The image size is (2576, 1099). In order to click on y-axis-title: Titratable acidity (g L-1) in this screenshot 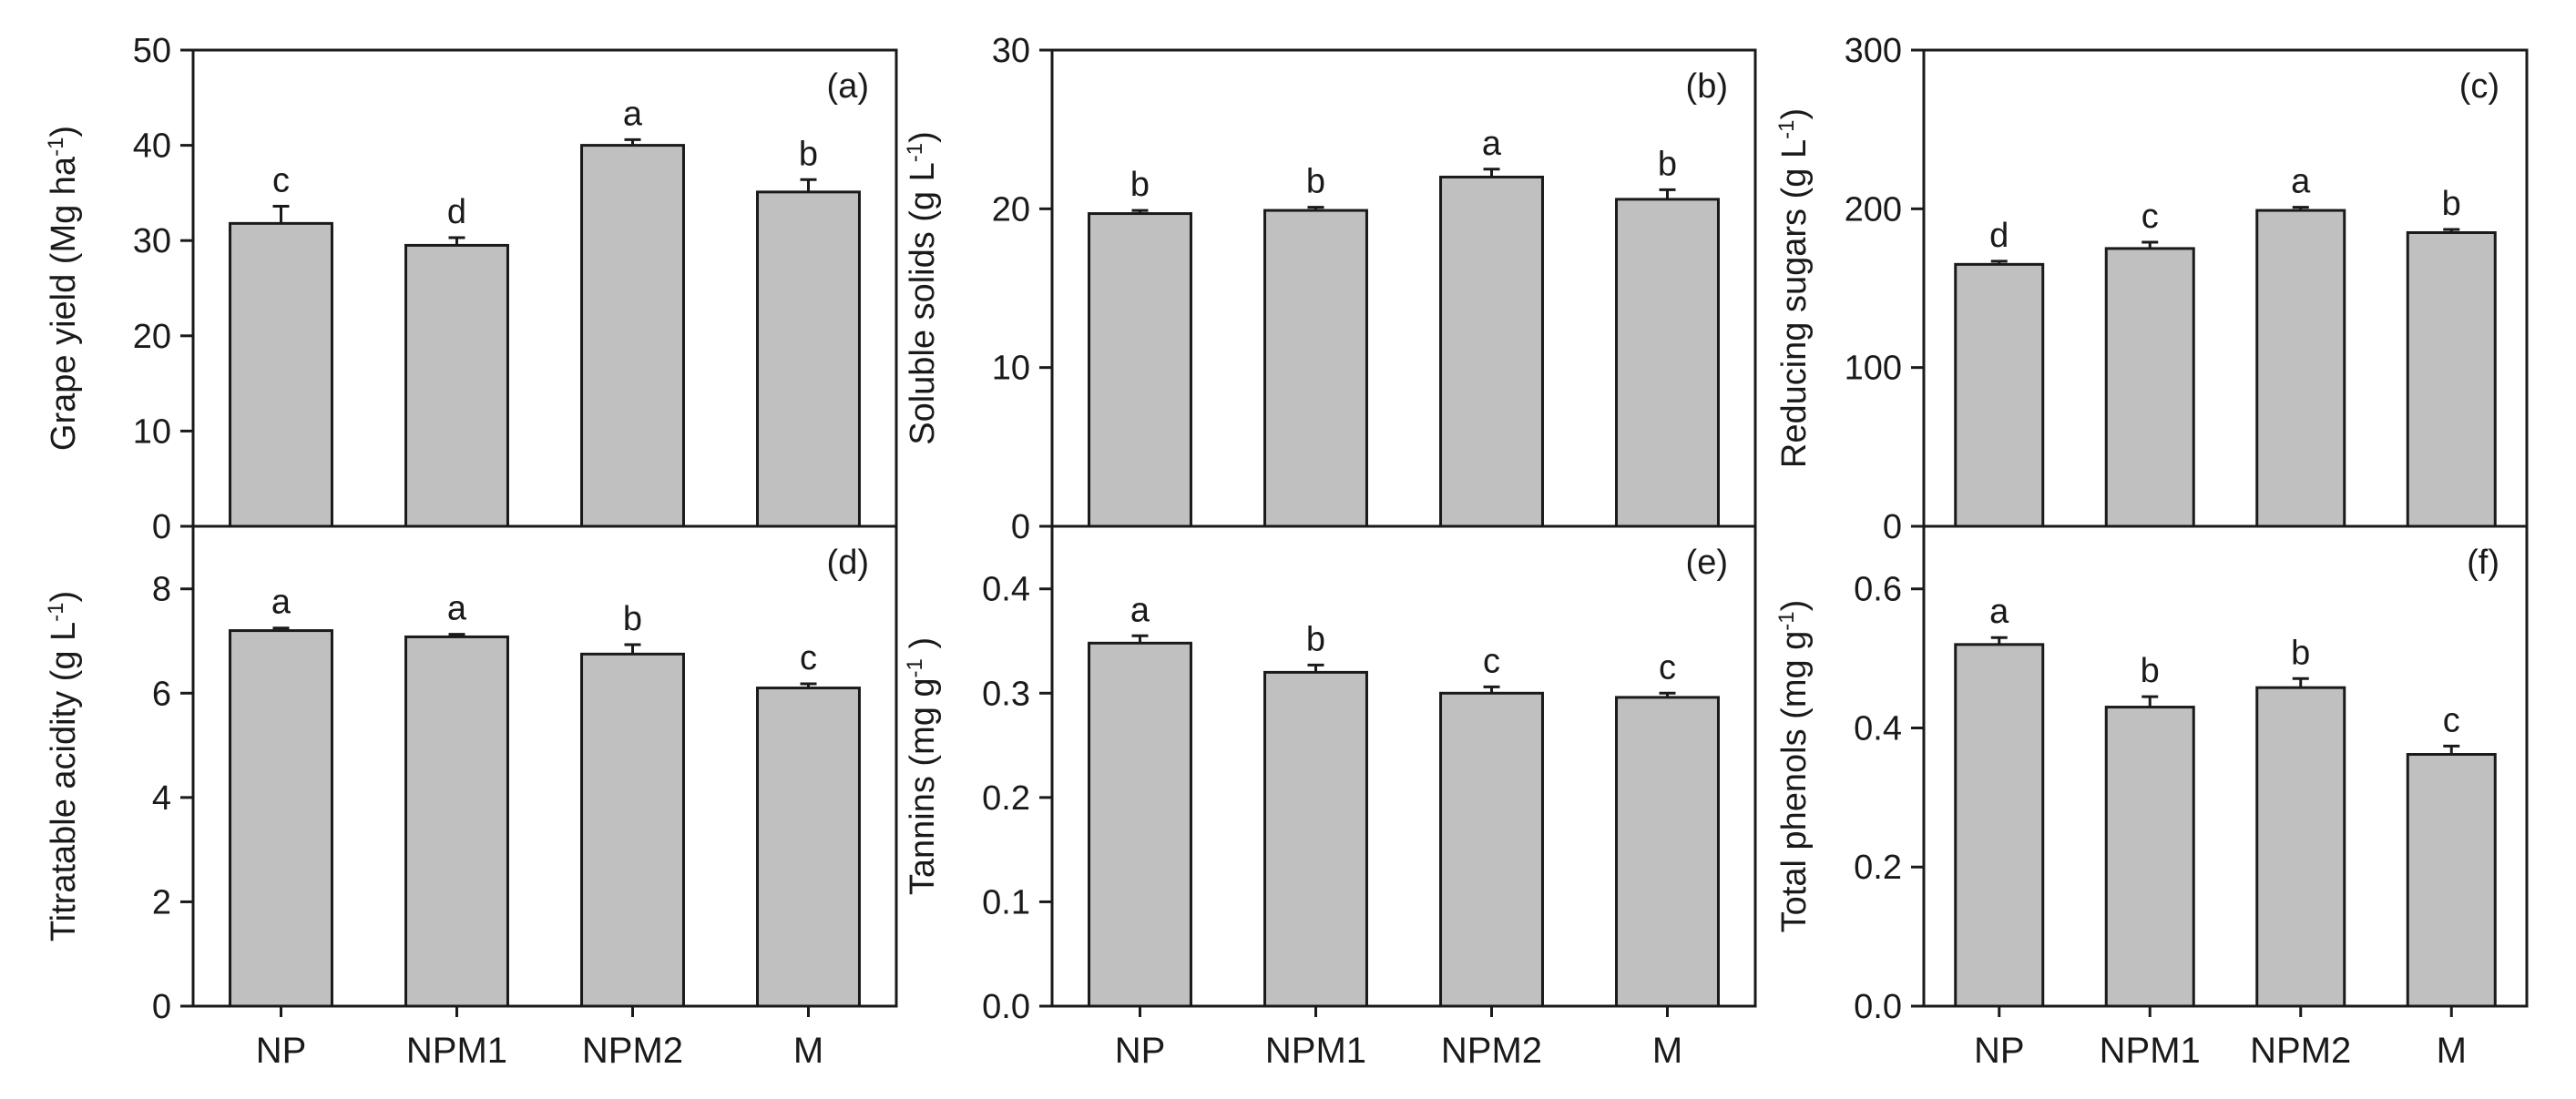, I will do `click(64, 766)`.